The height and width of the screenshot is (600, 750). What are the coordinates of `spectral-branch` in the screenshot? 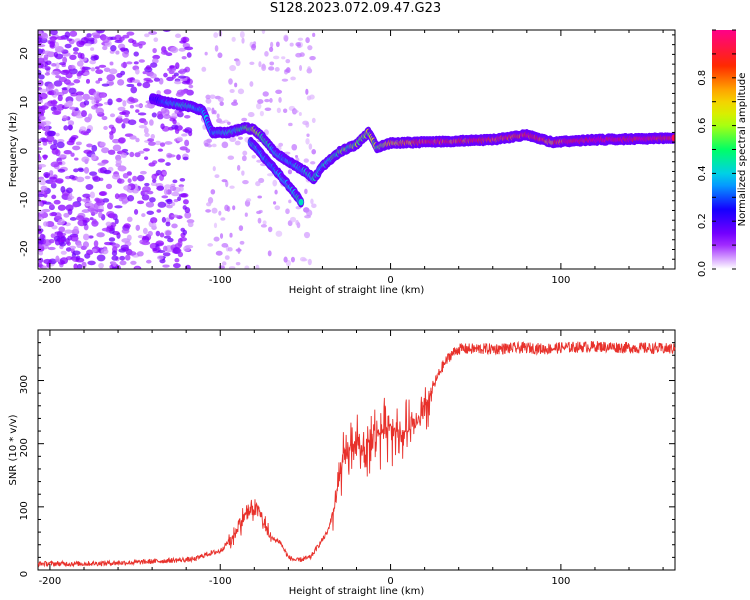 It's located at (301, 202).